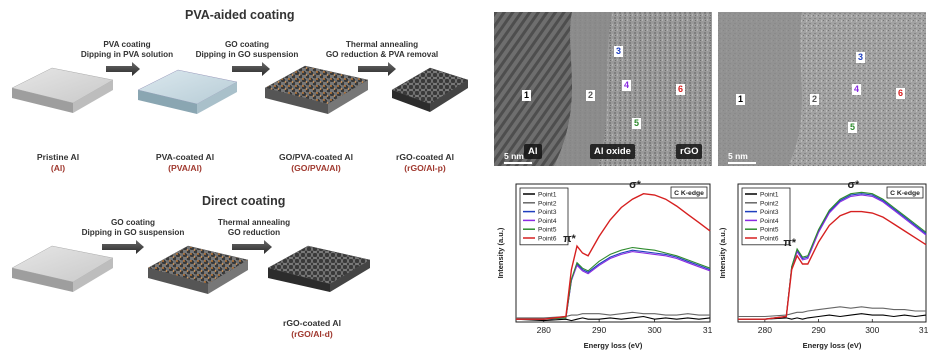 The width and height of the screenshot is (928, 350). Describe the element at coordinates (133, 227) in the screenshot. I see `direct-step-go-coating-label: GO coating Dipping in GO suspension` at that location.